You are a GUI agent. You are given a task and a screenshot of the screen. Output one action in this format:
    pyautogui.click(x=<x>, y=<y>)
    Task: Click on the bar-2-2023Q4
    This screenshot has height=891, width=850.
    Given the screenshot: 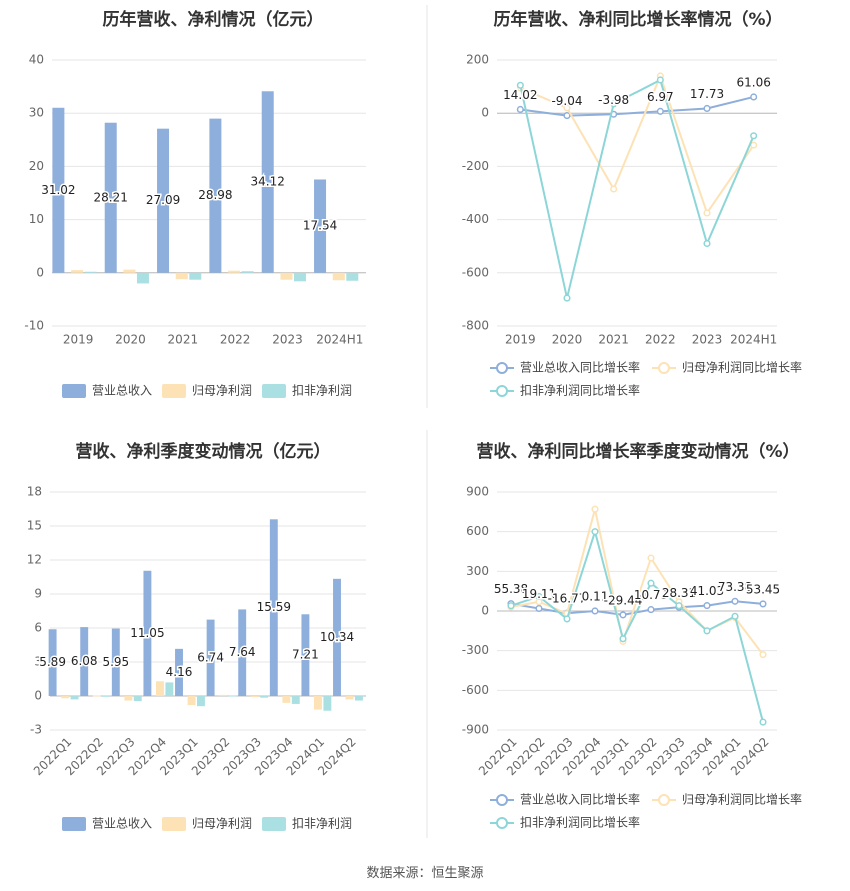 What is the action you would take?
    pyautogui.click(x=286, y=699)
    